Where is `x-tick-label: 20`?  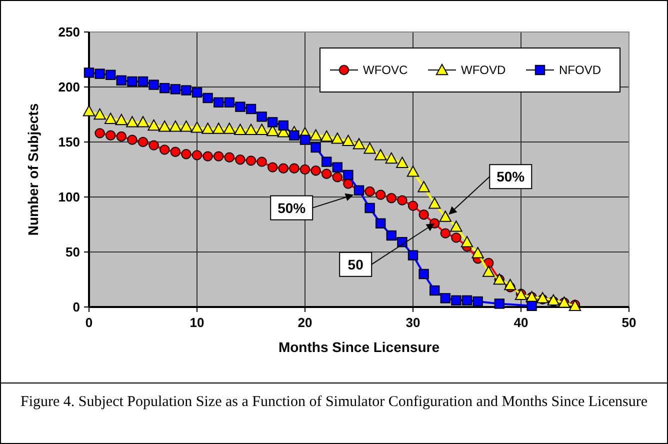 x-tick-label: 20 is located at coordinates (305, 322).